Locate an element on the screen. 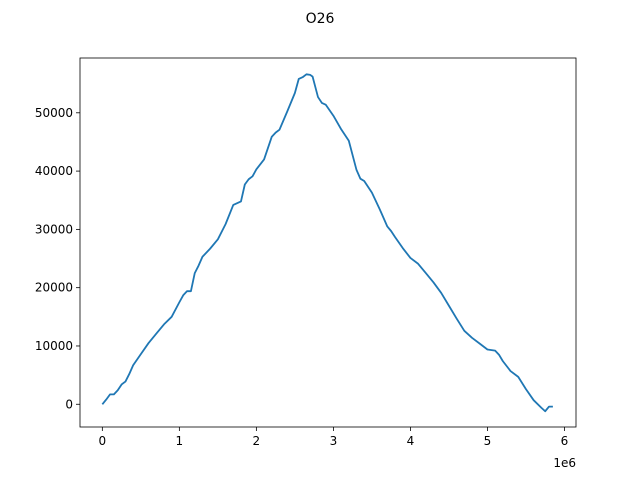 This screenshot has width=640, height=480. x-tick-label: 0 is located at coordinates (103, 441).